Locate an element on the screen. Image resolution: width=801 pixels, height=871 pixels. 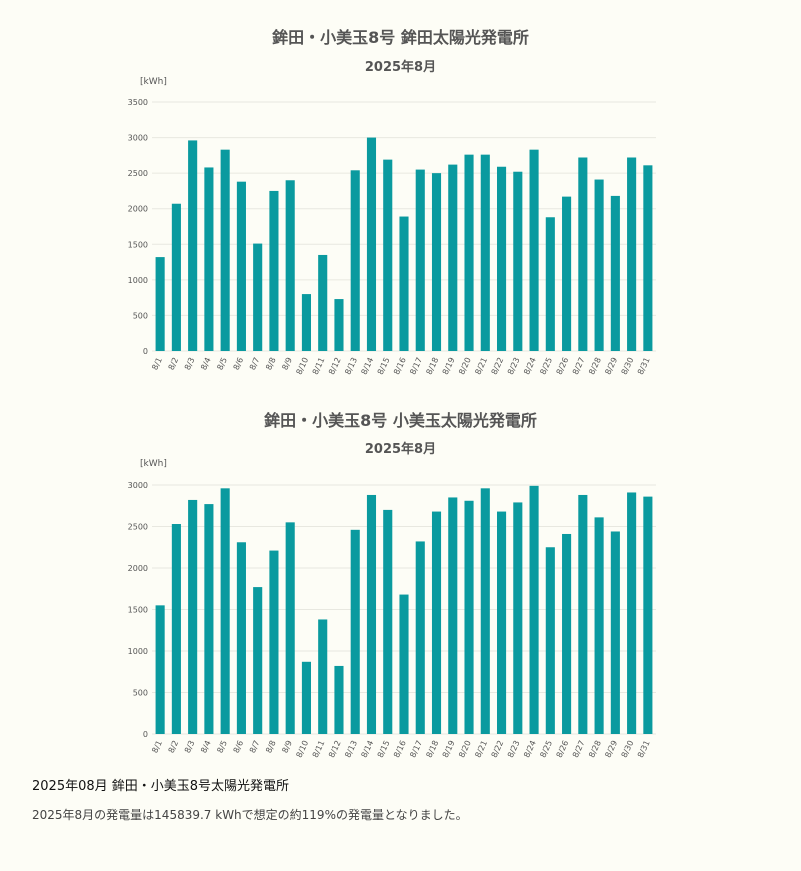
x-tick-label: 8/10 is located at coordinates (303, 749).